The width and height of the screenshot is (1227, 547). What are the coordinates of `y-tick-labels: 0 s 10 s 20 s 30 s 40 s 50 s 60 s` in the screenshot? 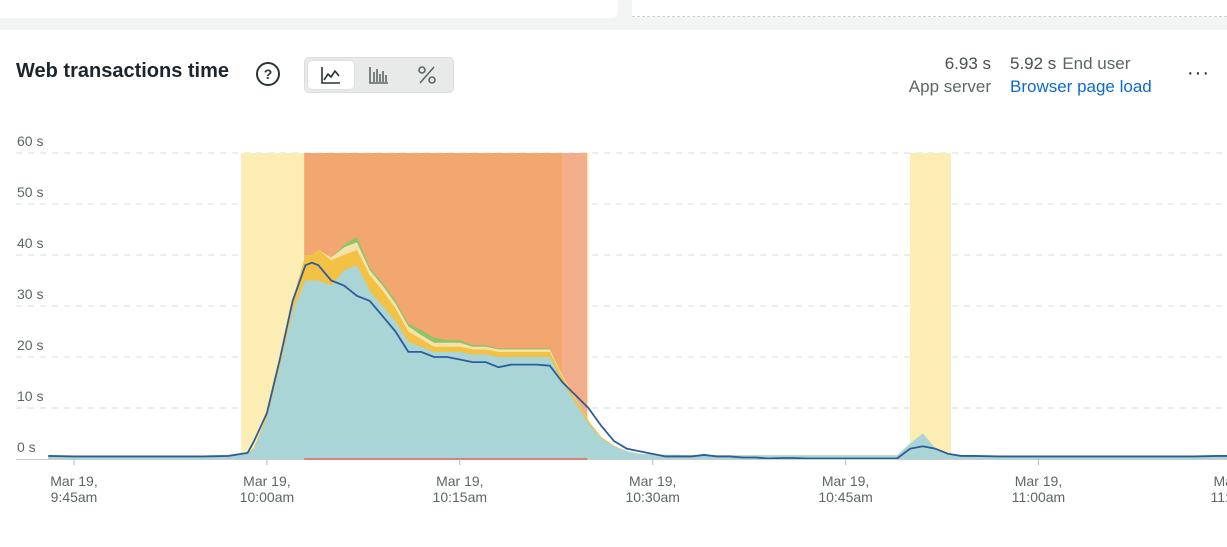 It's located at (30, 294).